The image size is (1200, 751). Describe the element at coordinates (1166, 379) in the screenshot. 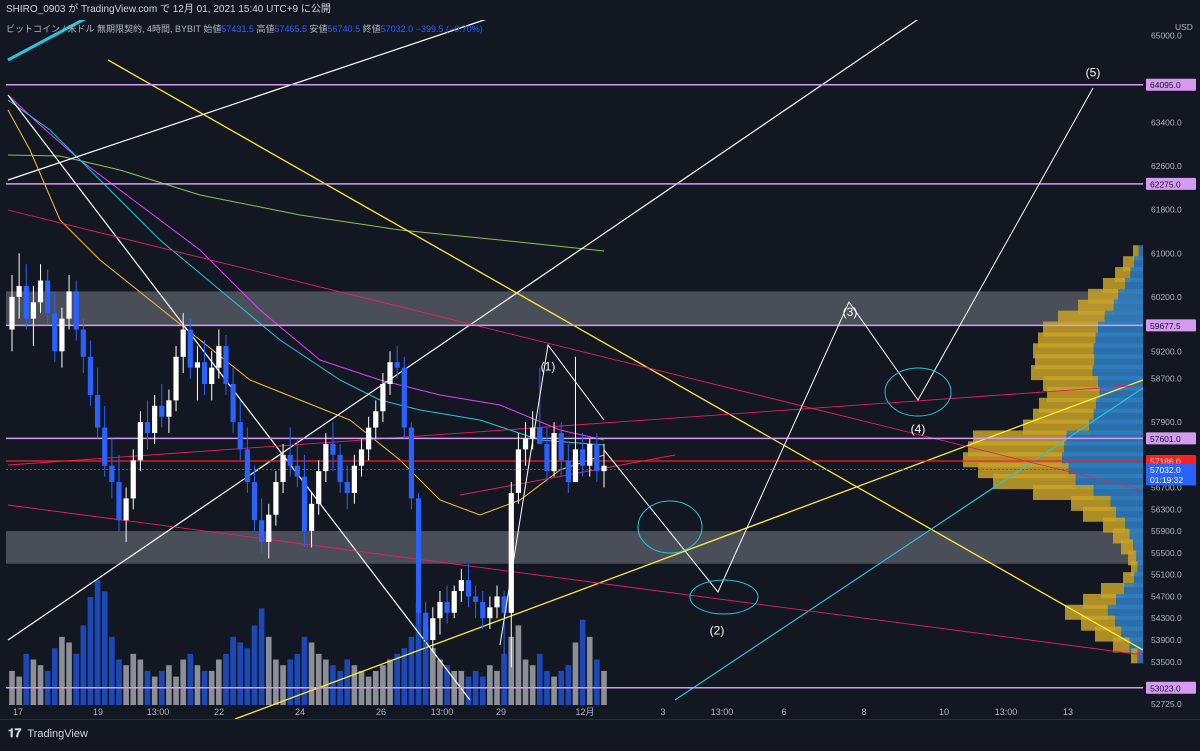

I see `price-tick-label: 58700.0` at that location.